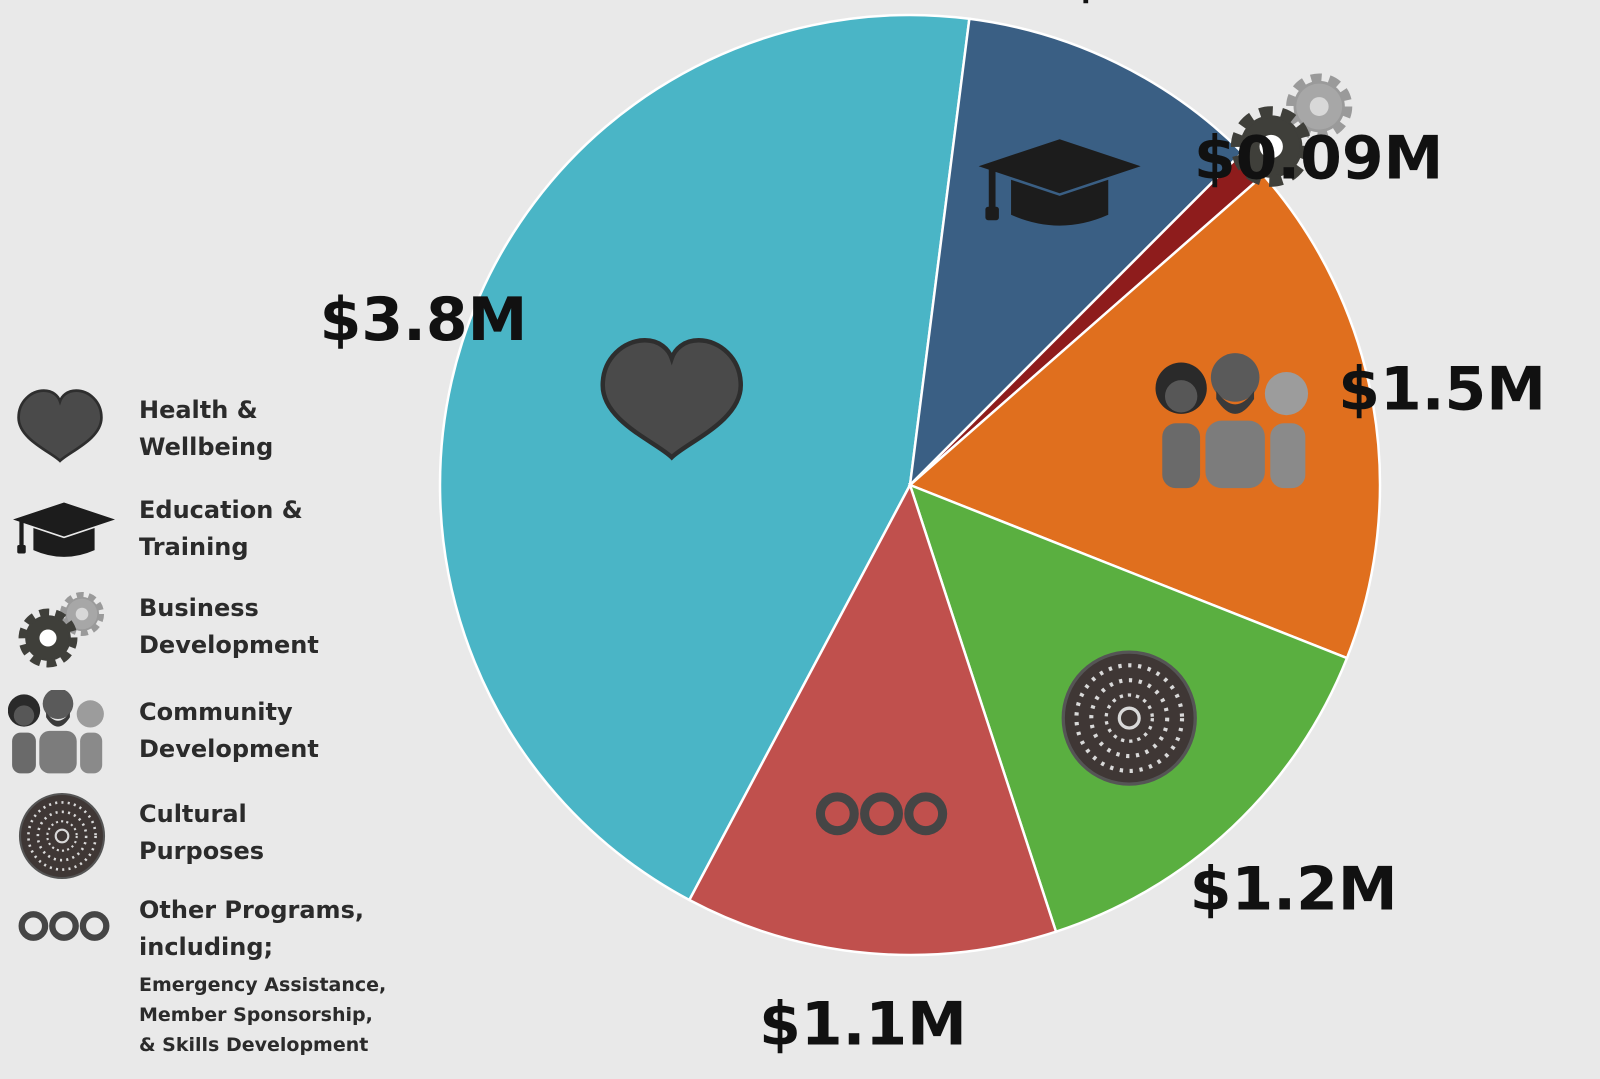 The image size is (1600, 1079). What do you see at coordinates (68, 533) in the screenshot?
I see `graduation-cap-icon` at bounding box center [68, 533].